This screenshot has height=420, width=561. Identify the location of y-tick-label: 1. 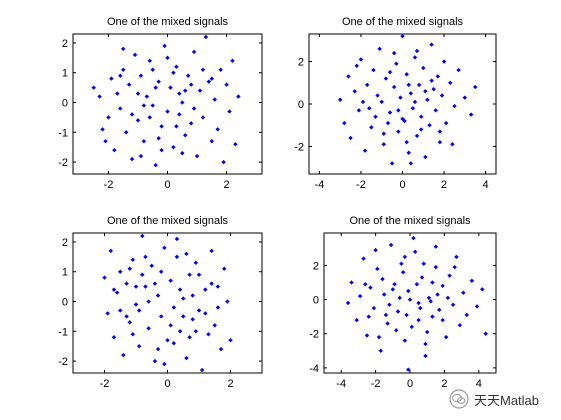
(65, 273).